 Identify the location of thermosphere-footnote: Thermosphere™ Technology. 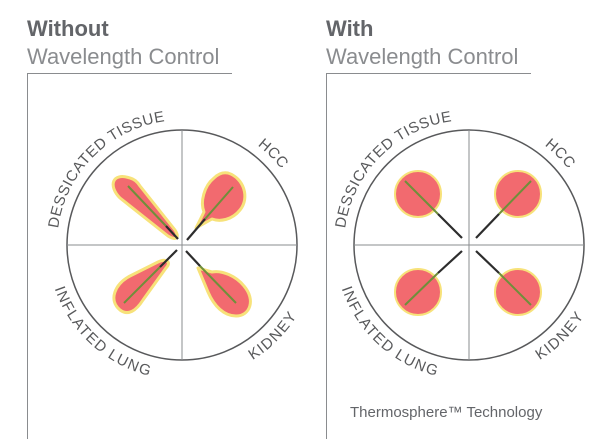
(446, 412).